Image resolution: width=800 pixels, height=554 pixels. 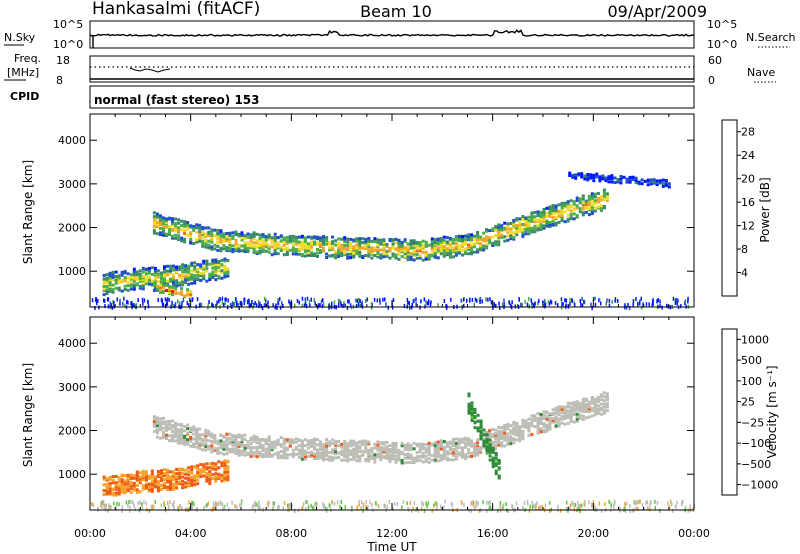 What do you see at coordinates (28, 212) in the screenshot?
I see `power-ylabel: Slant Range [km]` at bounding box center [28, 212].